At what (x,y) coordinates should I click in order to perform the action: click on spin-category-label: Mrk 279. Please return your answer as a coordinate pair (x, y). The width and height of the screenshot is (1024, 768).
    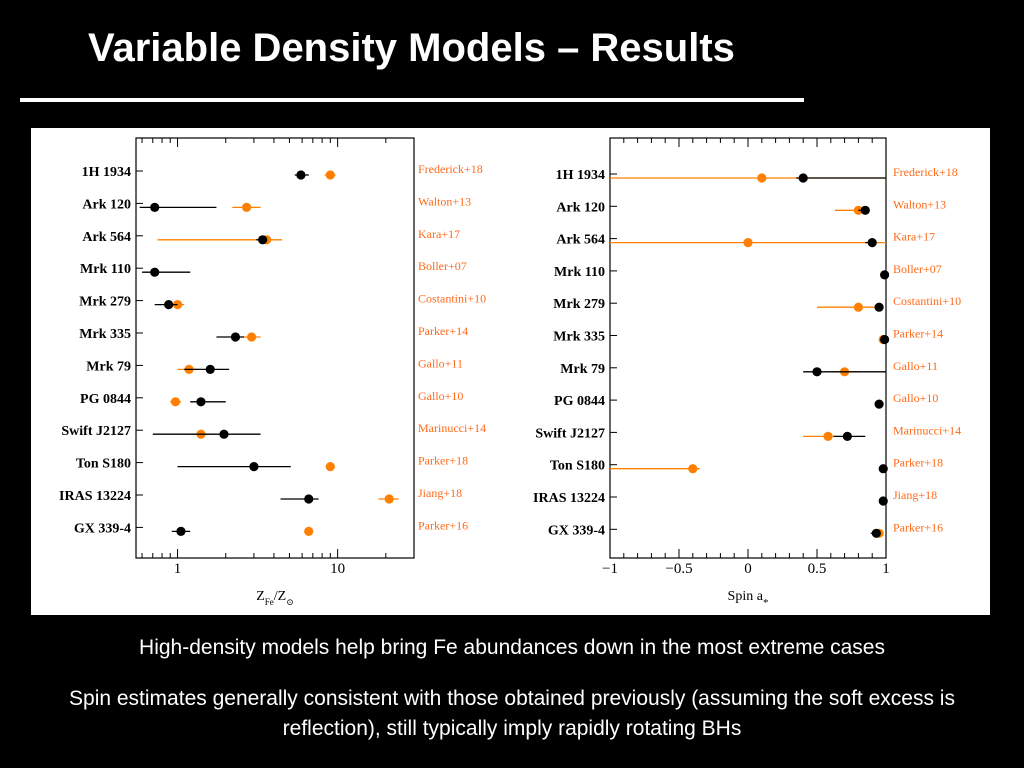
    Looking at the image, I should click on (579, 304).